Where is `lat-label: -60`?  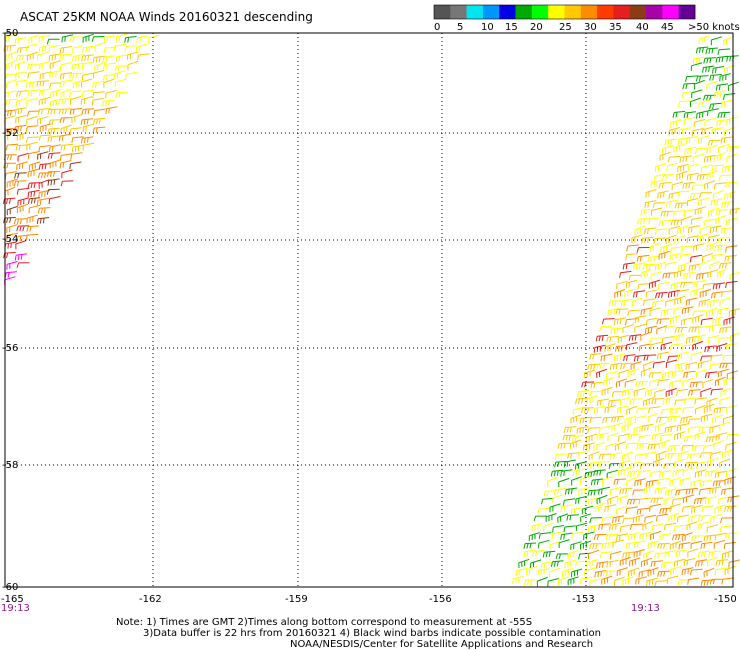
lat-label: -60 is located at coordinates (10, 587).